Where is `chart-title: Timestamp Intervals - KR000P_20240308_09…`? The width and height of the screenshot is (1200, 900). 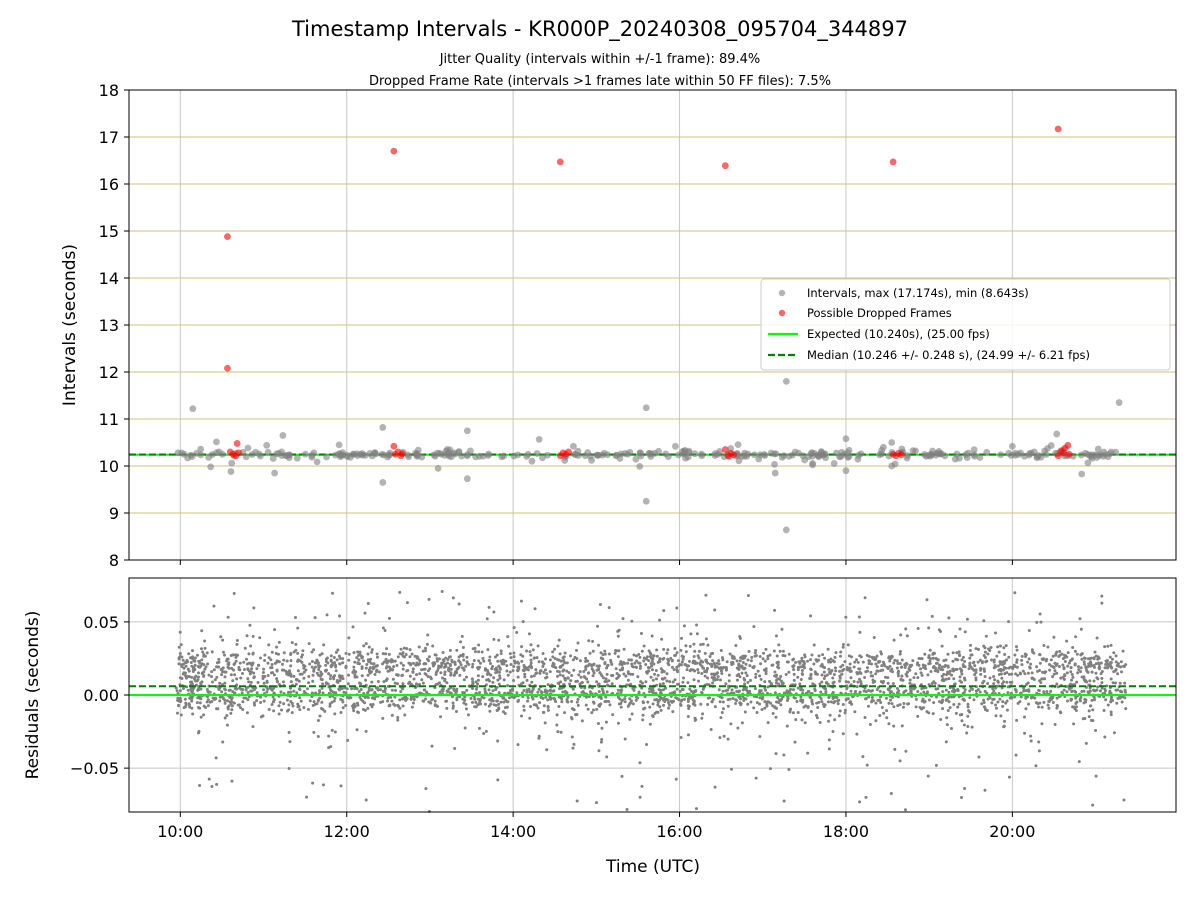 chart-title: Timestamp Intervals - KR000P_20240308_09… is located at coordinates (599, 29).